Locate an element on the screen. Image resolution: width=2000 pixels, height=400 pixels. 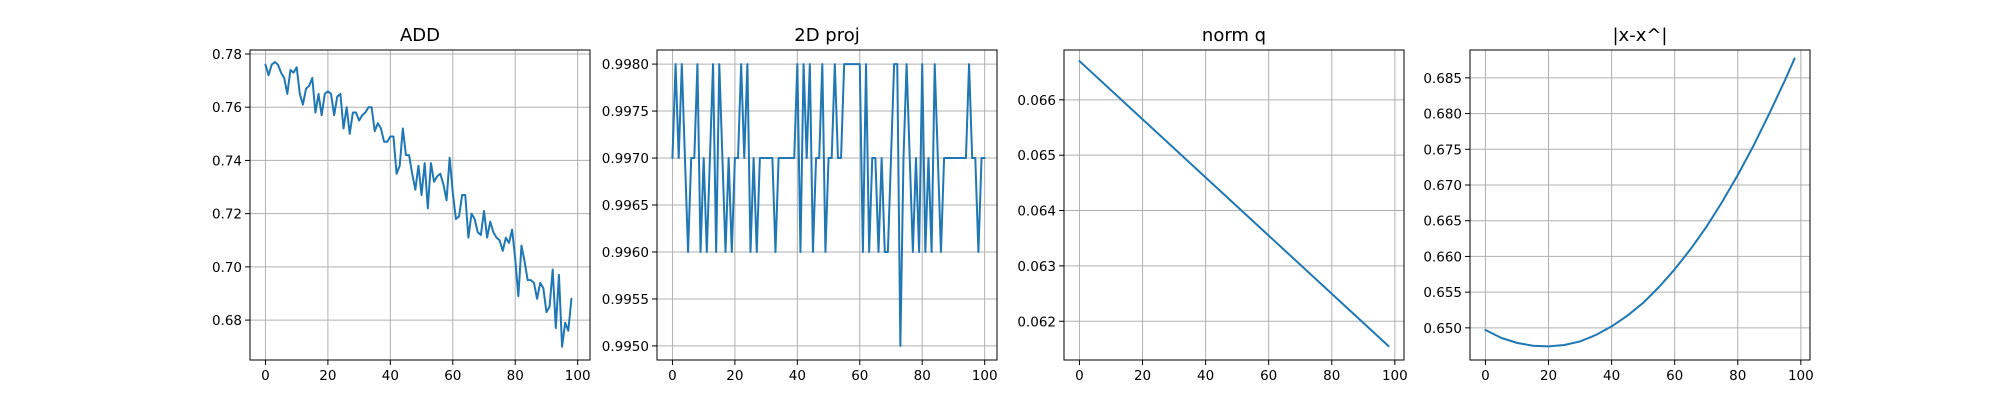
subplot-title: ADD is located at coordinates (420, 35).